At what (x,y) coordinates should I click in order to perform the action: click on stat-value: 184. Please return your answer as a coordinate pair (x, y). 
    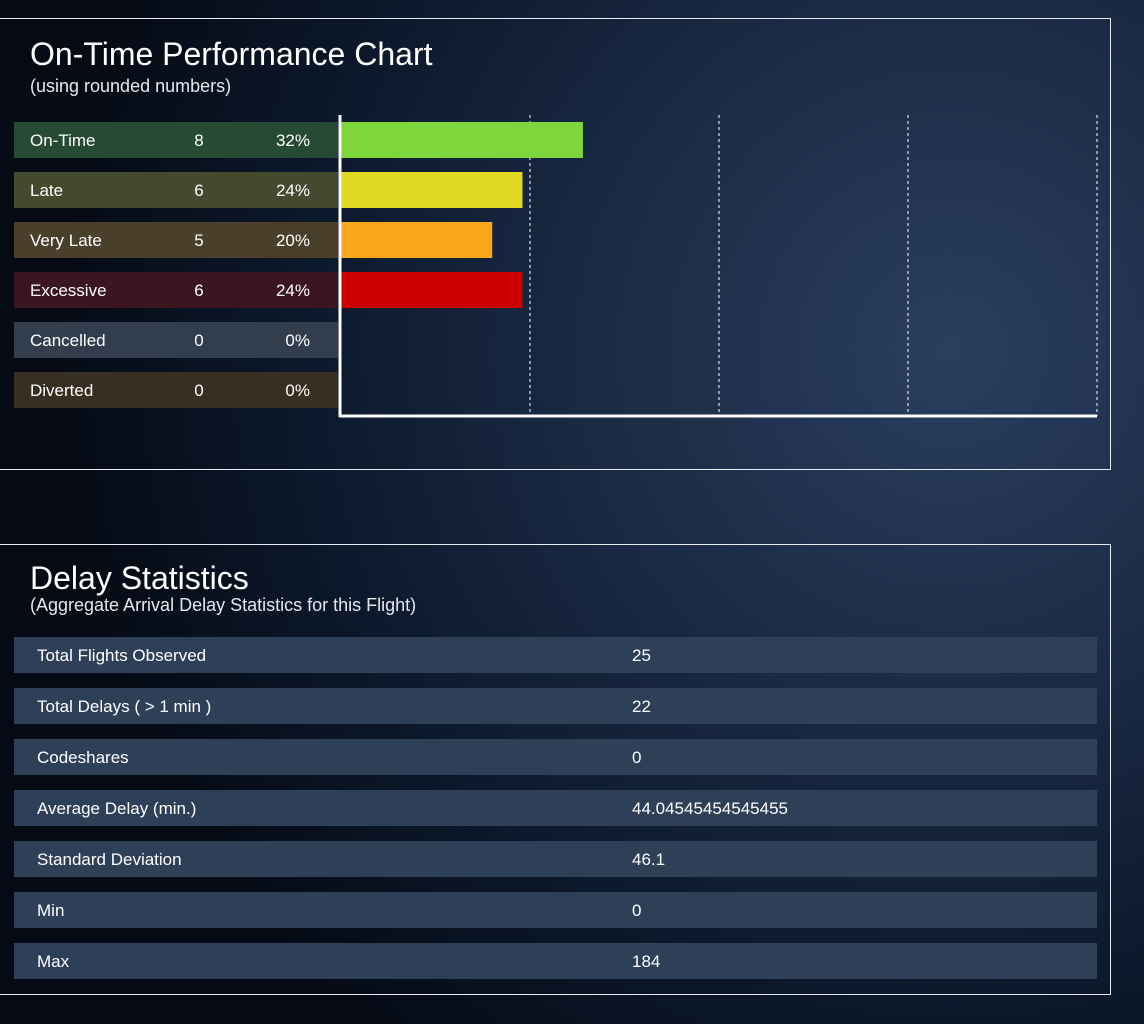
    Looking at the image, I should click on (646, 961).